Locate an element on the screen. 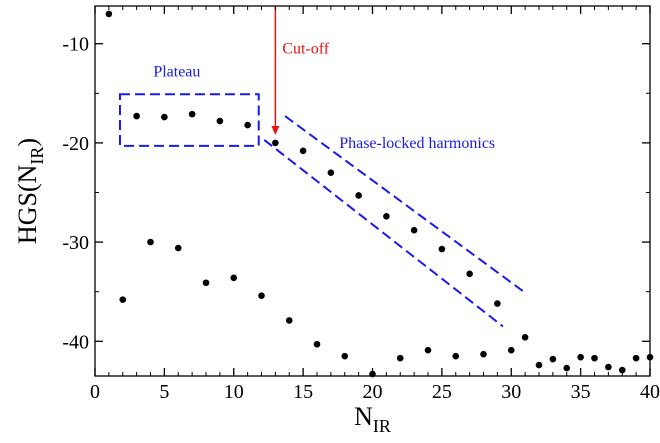 Image resolution: width=660 pixels, height=443 pixels. phase-locked-label: Phase-locked harmonics is located at coordinates (417, 143).